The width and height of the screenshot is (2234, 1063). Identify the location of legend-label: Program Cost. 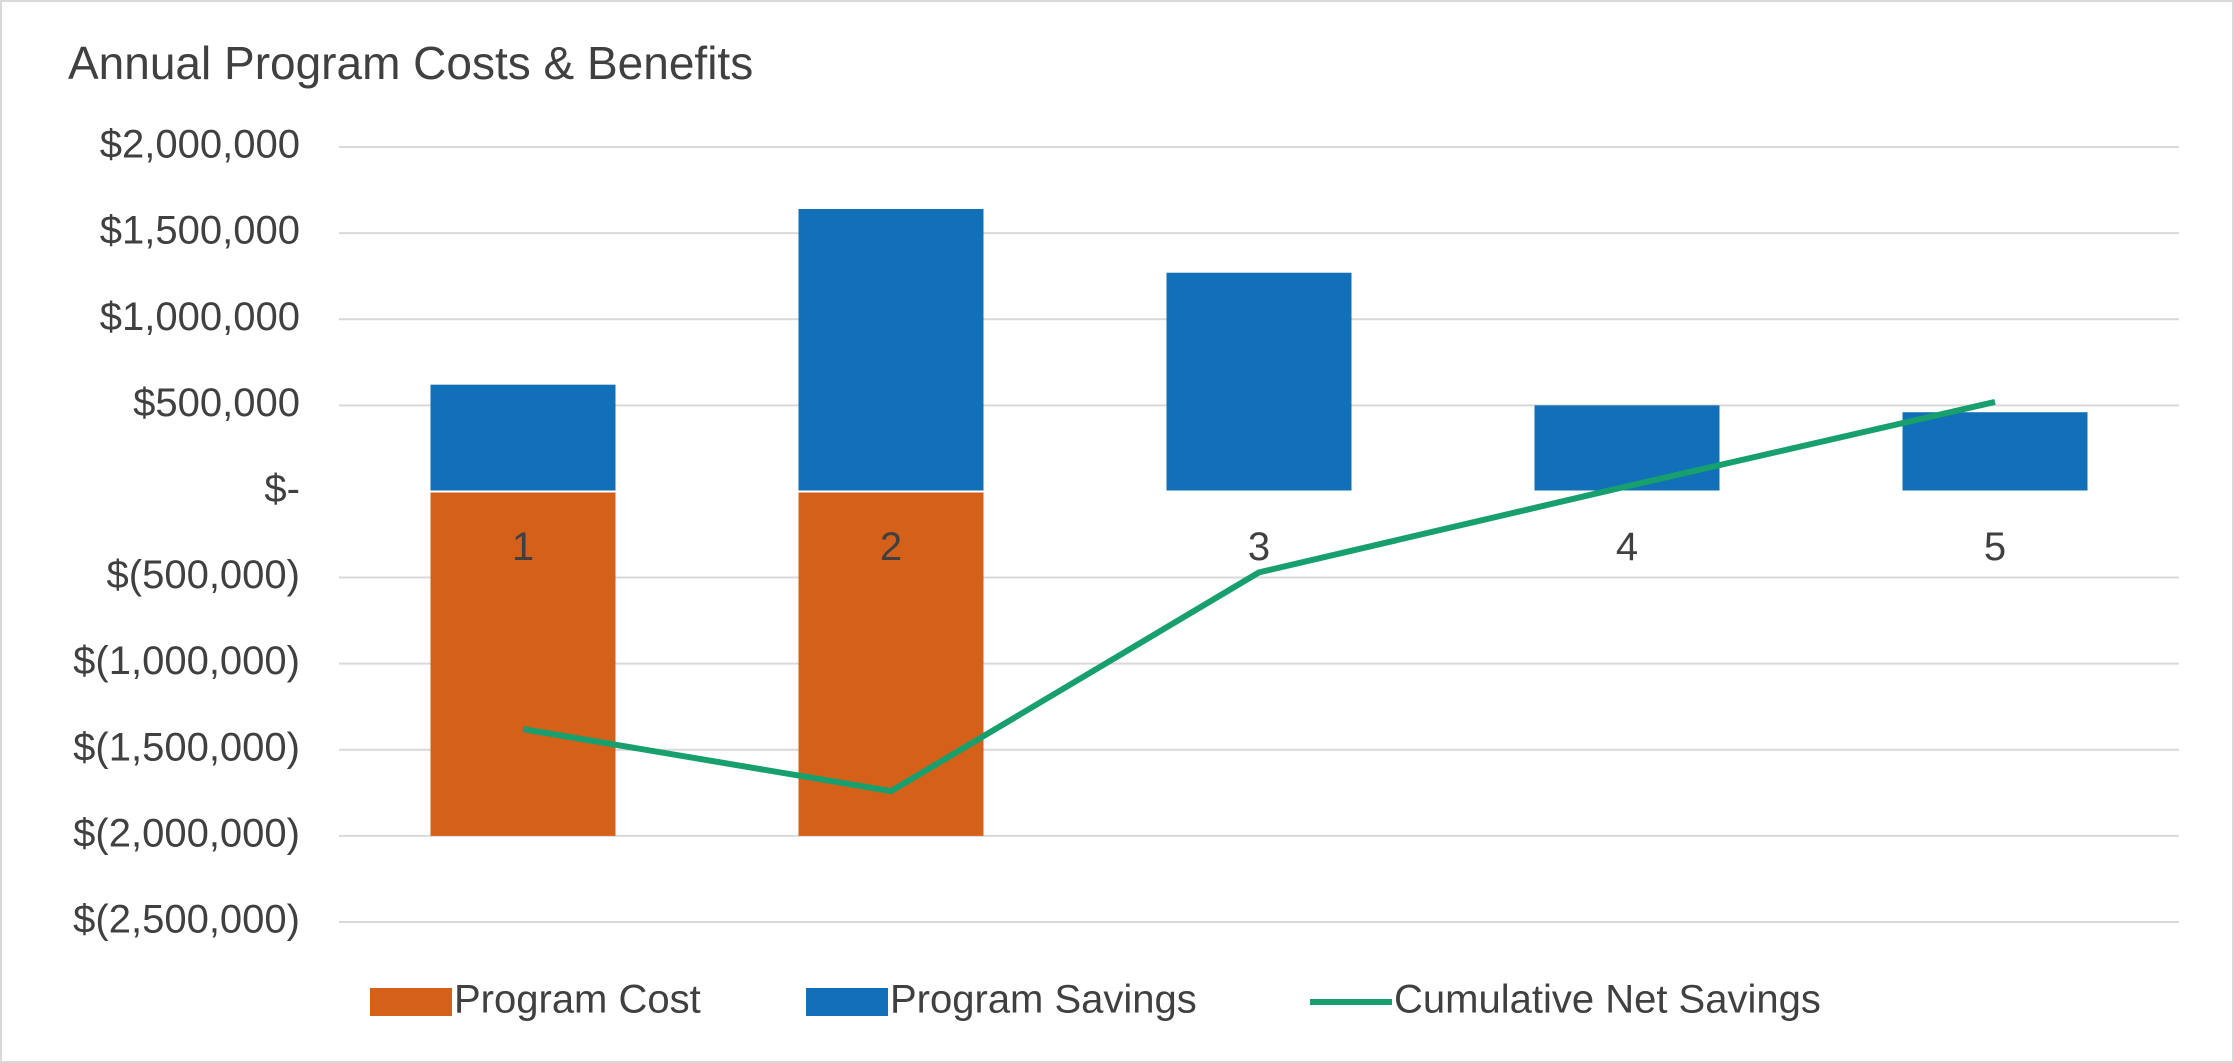
(577, 1000).